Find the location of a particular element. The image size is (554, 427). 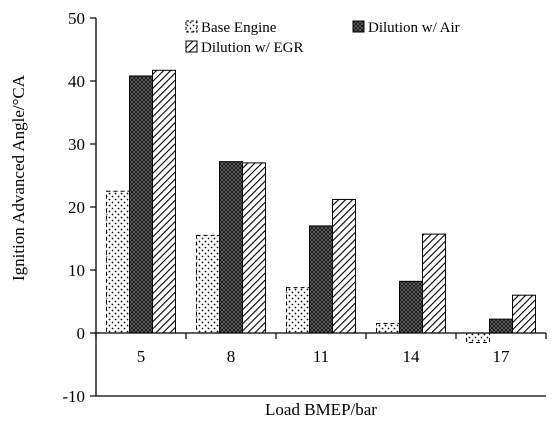

y-tick-label: 20 is located at coordinates (76, 207).